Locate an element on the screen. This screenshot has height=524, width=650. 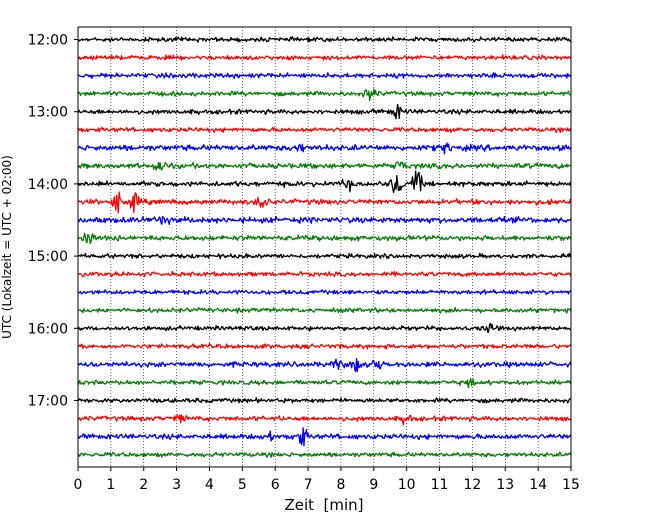
y-tick-label: 15:00 is located at coordinates (48, 257).